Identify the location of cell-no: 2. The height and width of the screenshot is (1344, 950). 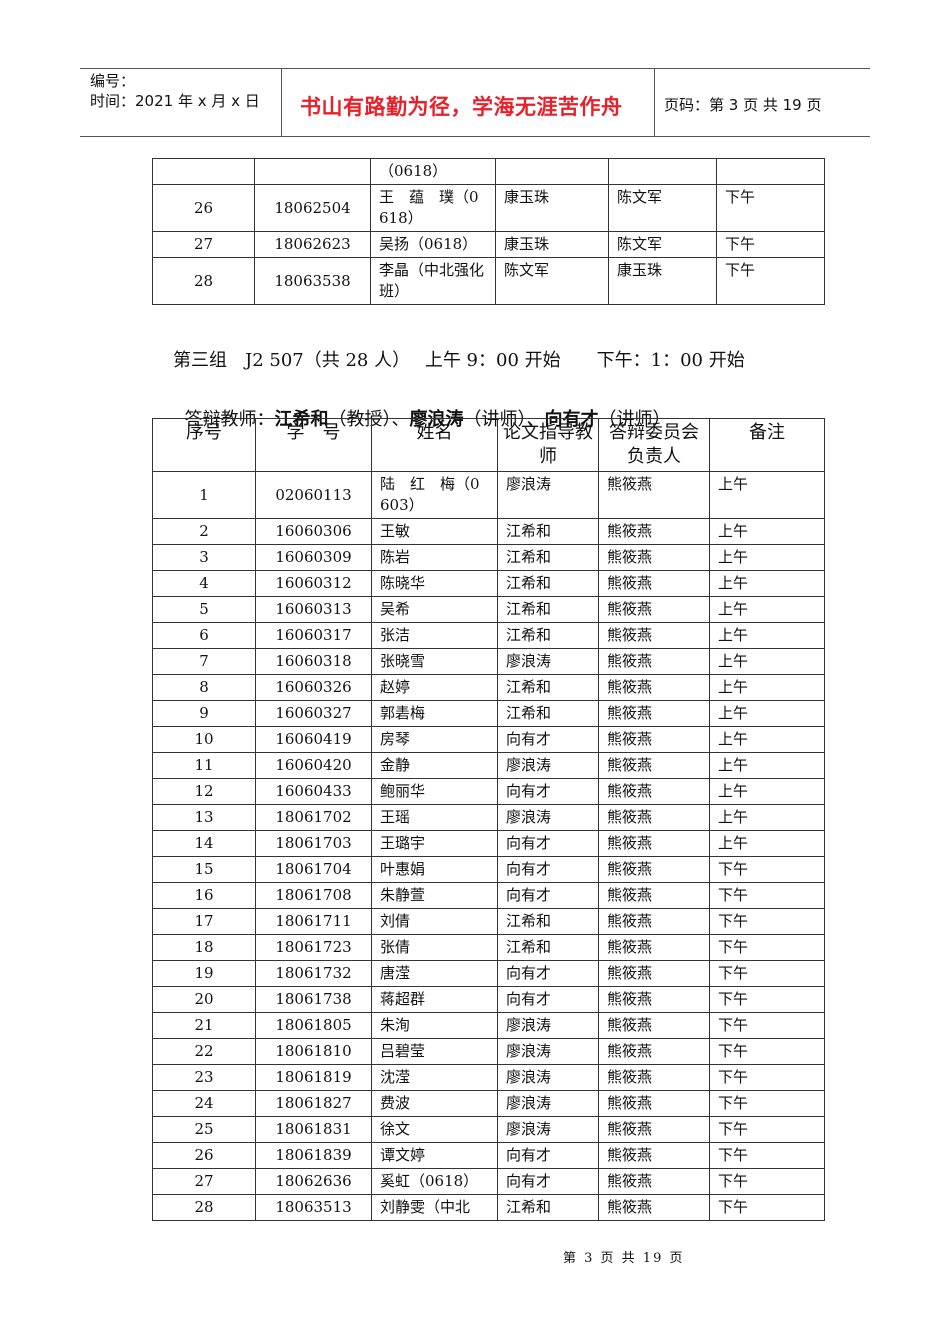
(204, 531).